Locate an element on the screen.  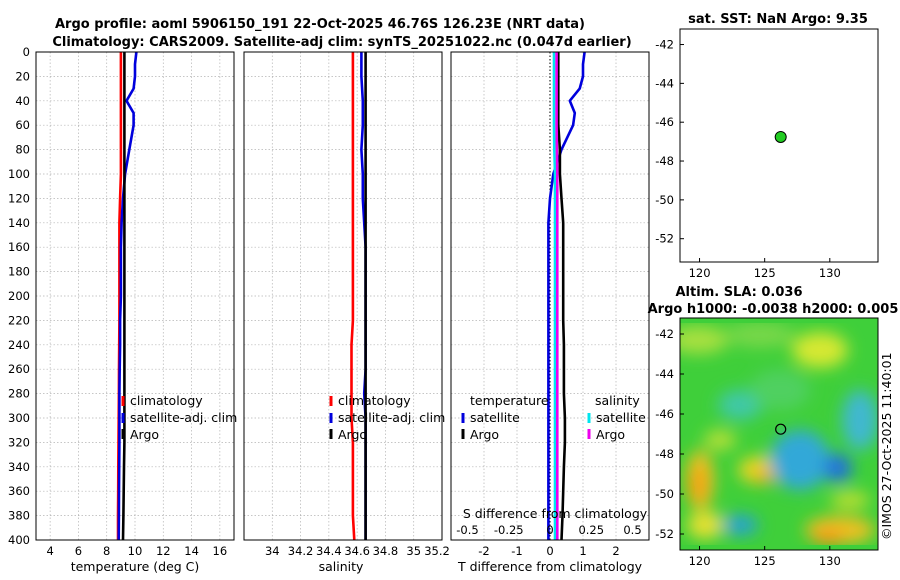
s-difference-label: S difference from climatology is located at coordinates (555, 513).